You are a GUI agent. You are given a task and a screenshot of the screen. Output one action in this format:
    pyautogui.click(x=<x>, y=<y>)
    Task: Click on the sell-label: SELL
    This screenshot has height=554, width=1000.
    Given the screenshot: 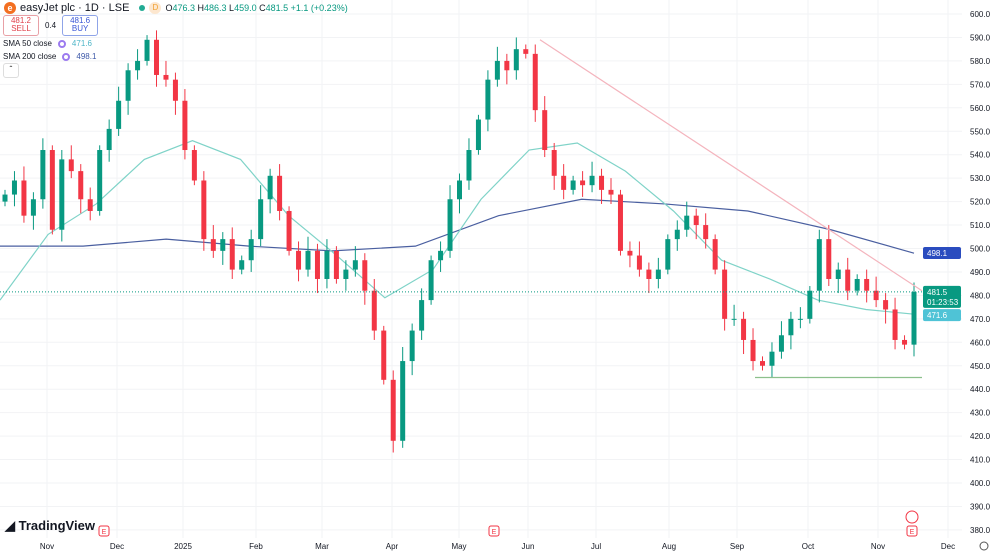 What is the action you would take?
    pyautogui.click(x=21, y=28)
    